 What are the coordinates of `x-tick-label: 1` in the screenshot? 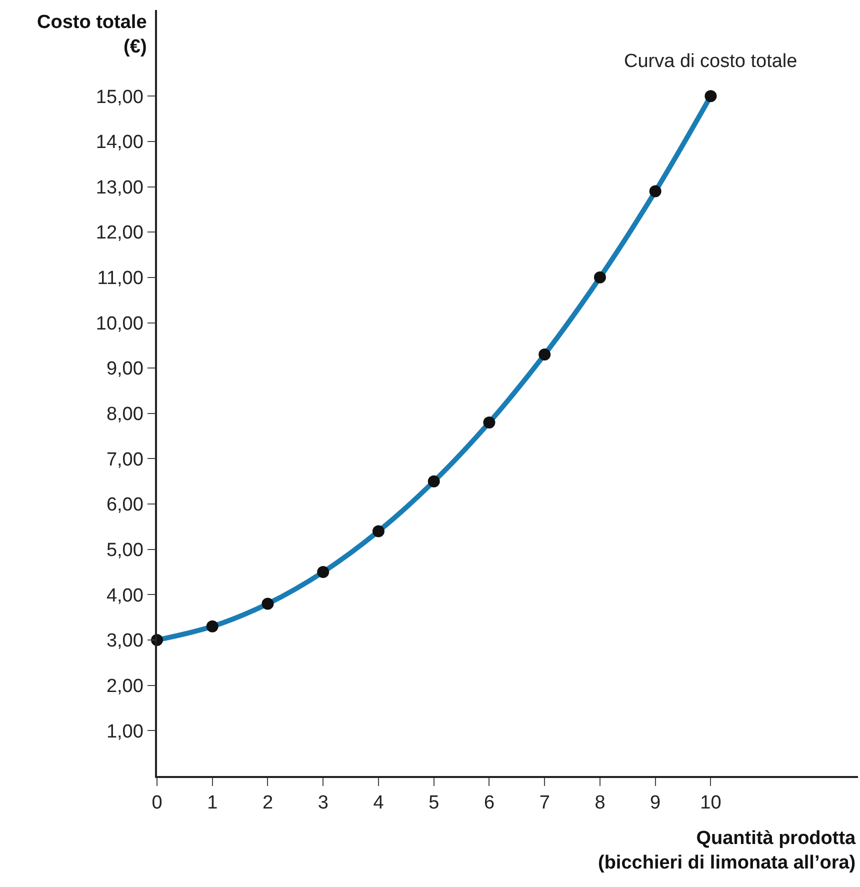 It's located at (212, 803).